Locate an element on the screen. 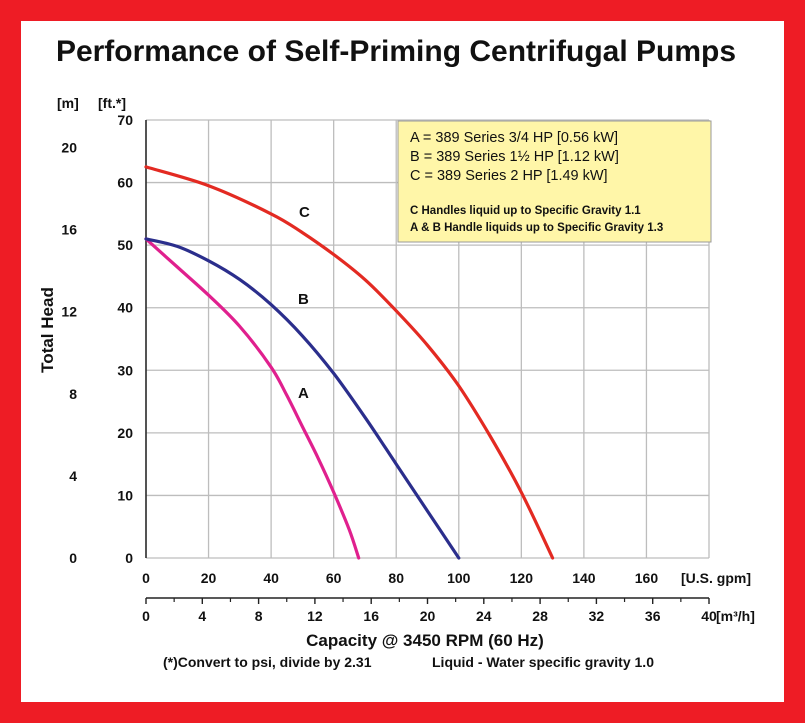 Image resolution: width=805 pixels, height=723 pixels. y-tick-label-m: 8 is located at coordinates (73, 394).